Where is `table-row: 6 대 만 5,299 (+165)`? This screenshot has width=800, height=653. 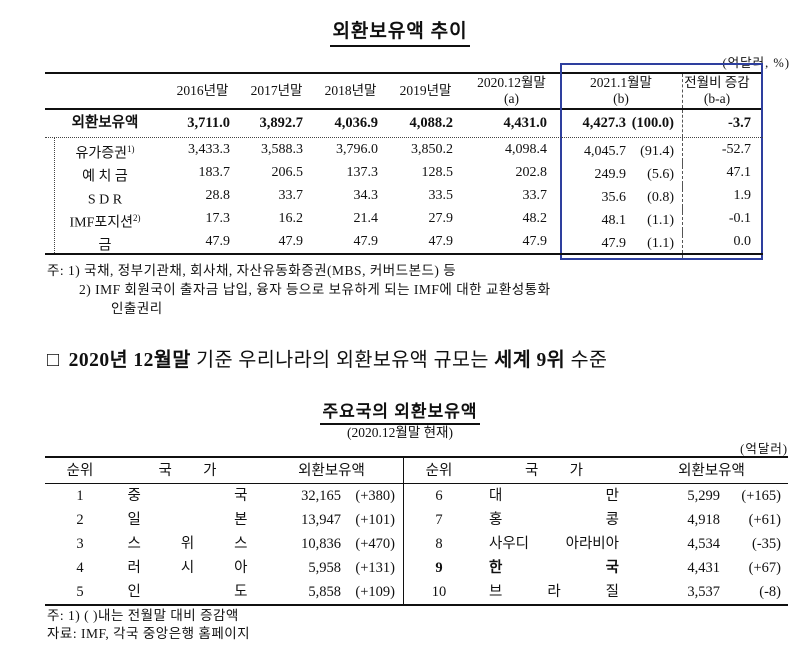
table-row: 6 대 만 5,299 (+165) is located at coordinates (596, 496).